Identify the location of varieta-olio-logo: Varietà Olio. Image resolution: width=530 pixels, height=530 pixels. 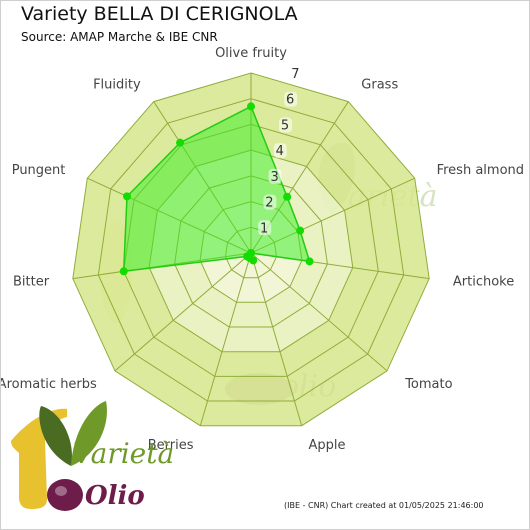
(92, 456).